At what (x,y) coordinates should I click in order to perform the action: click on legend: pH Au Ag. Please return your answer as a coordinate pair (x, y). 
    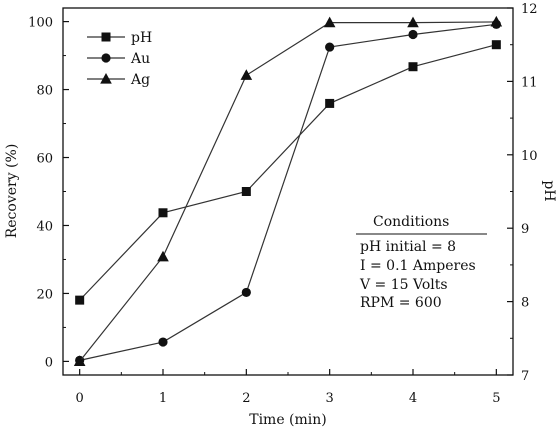
    Looking at the image, I should click on (119, 59).